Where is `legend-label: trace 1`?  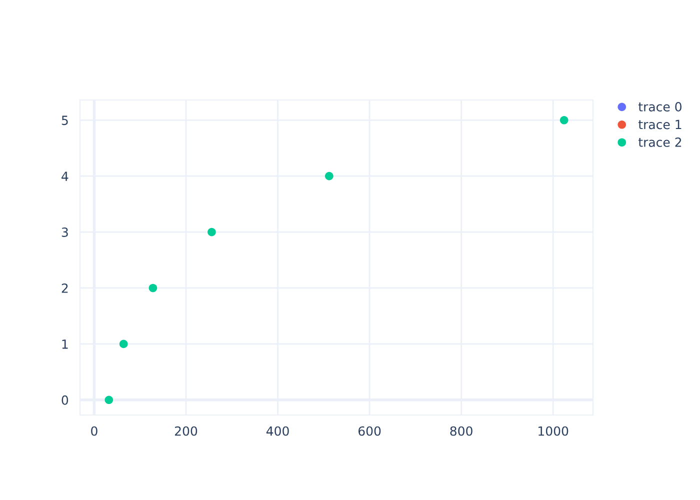
legend-label: trace 1 is located at coordinates (660, 125).